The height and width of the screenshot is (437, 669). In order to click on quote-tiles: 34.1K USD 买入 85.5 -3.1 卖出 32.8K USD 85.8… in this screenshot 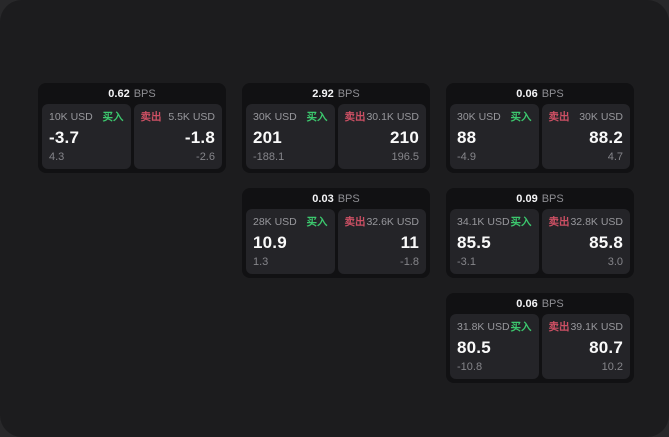, I will do `click(540, 241)`.